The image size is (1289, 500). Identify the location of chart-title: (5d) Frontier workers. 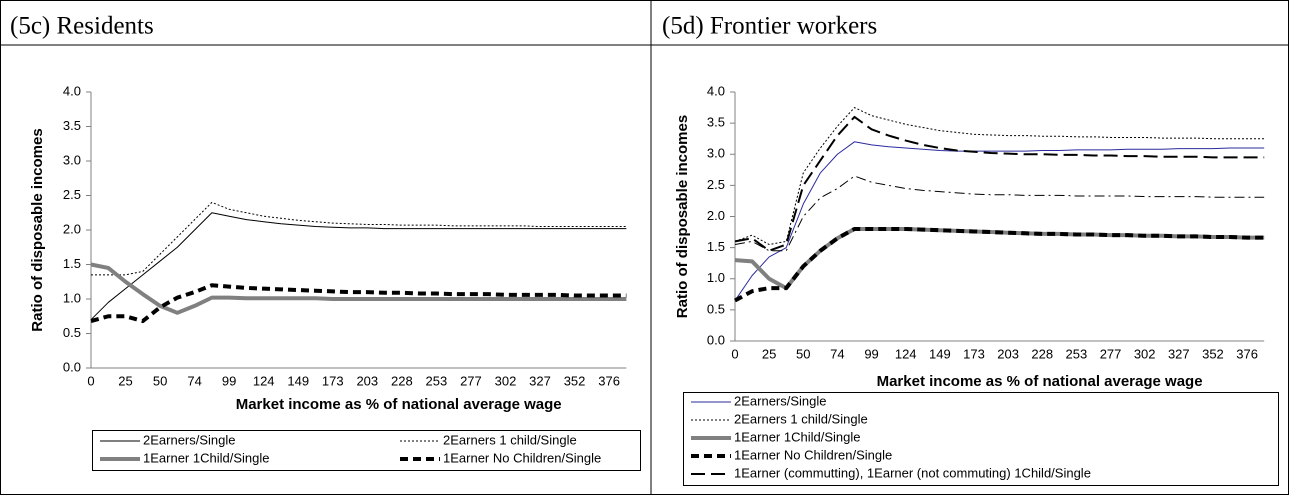
(769, 26).